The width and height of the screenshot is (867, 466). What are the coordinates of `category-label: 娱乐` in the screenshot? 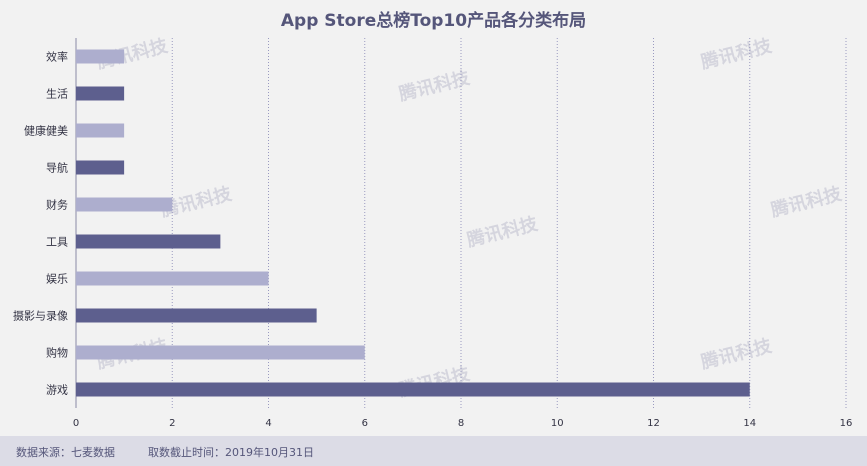 It's located at (57, 279).